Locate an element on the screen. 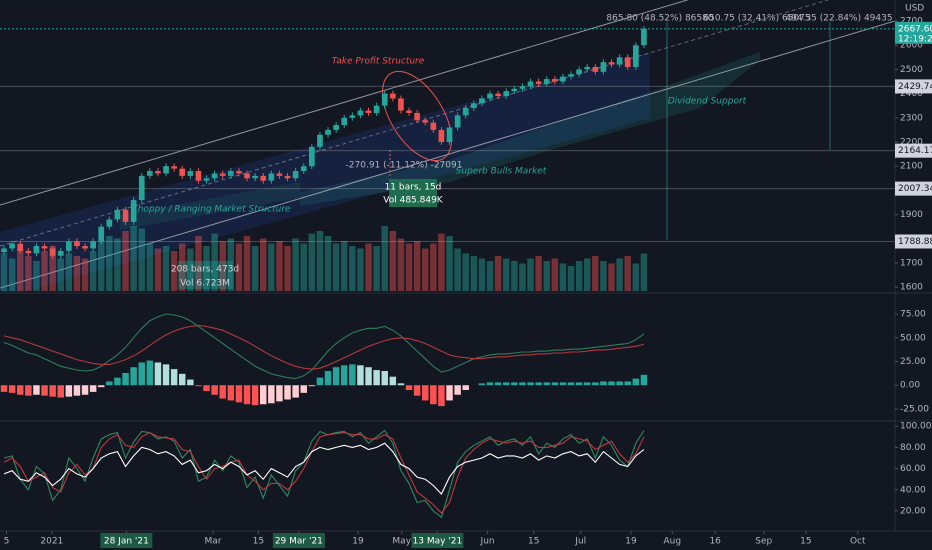  y-tick-label: 1900 is located at coordinates (911, 215).